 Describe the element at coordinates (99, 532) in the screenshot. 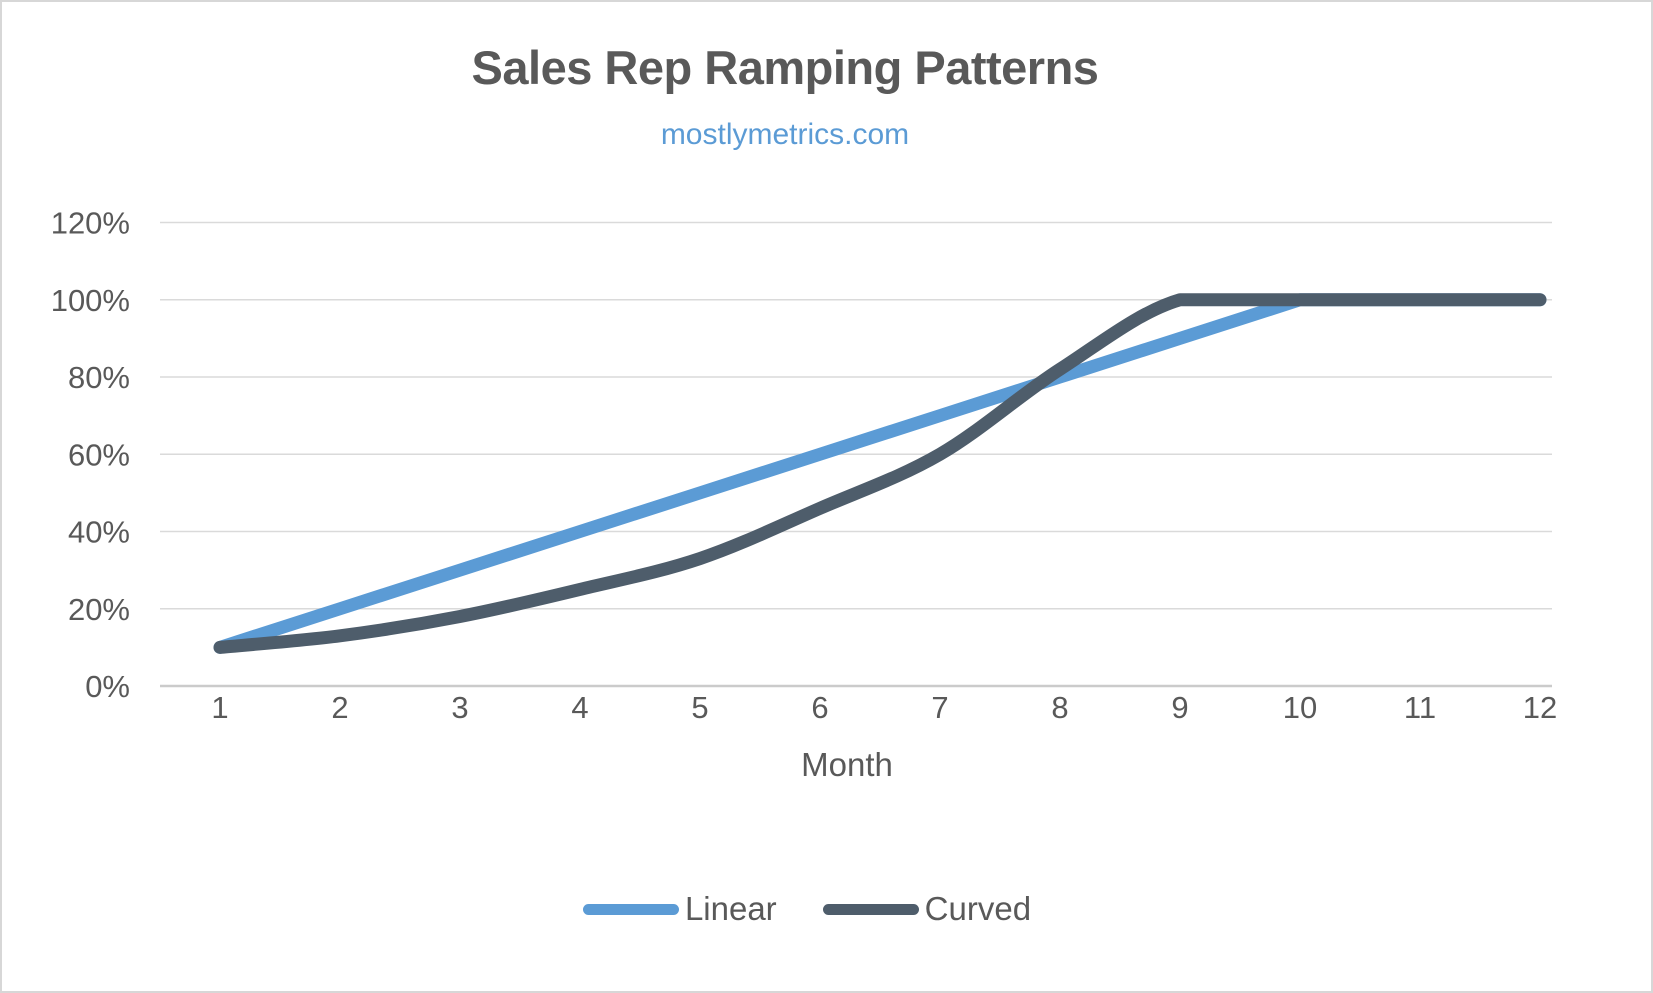

I see `y-tick-label: 40%` at that location.